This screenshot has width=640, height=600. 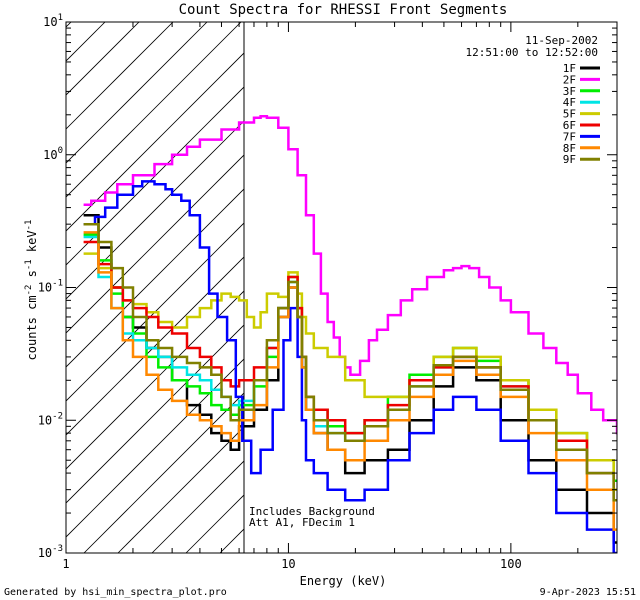 I want to click on x-axis-label: Energy (keV), so click(x=343, y=581).